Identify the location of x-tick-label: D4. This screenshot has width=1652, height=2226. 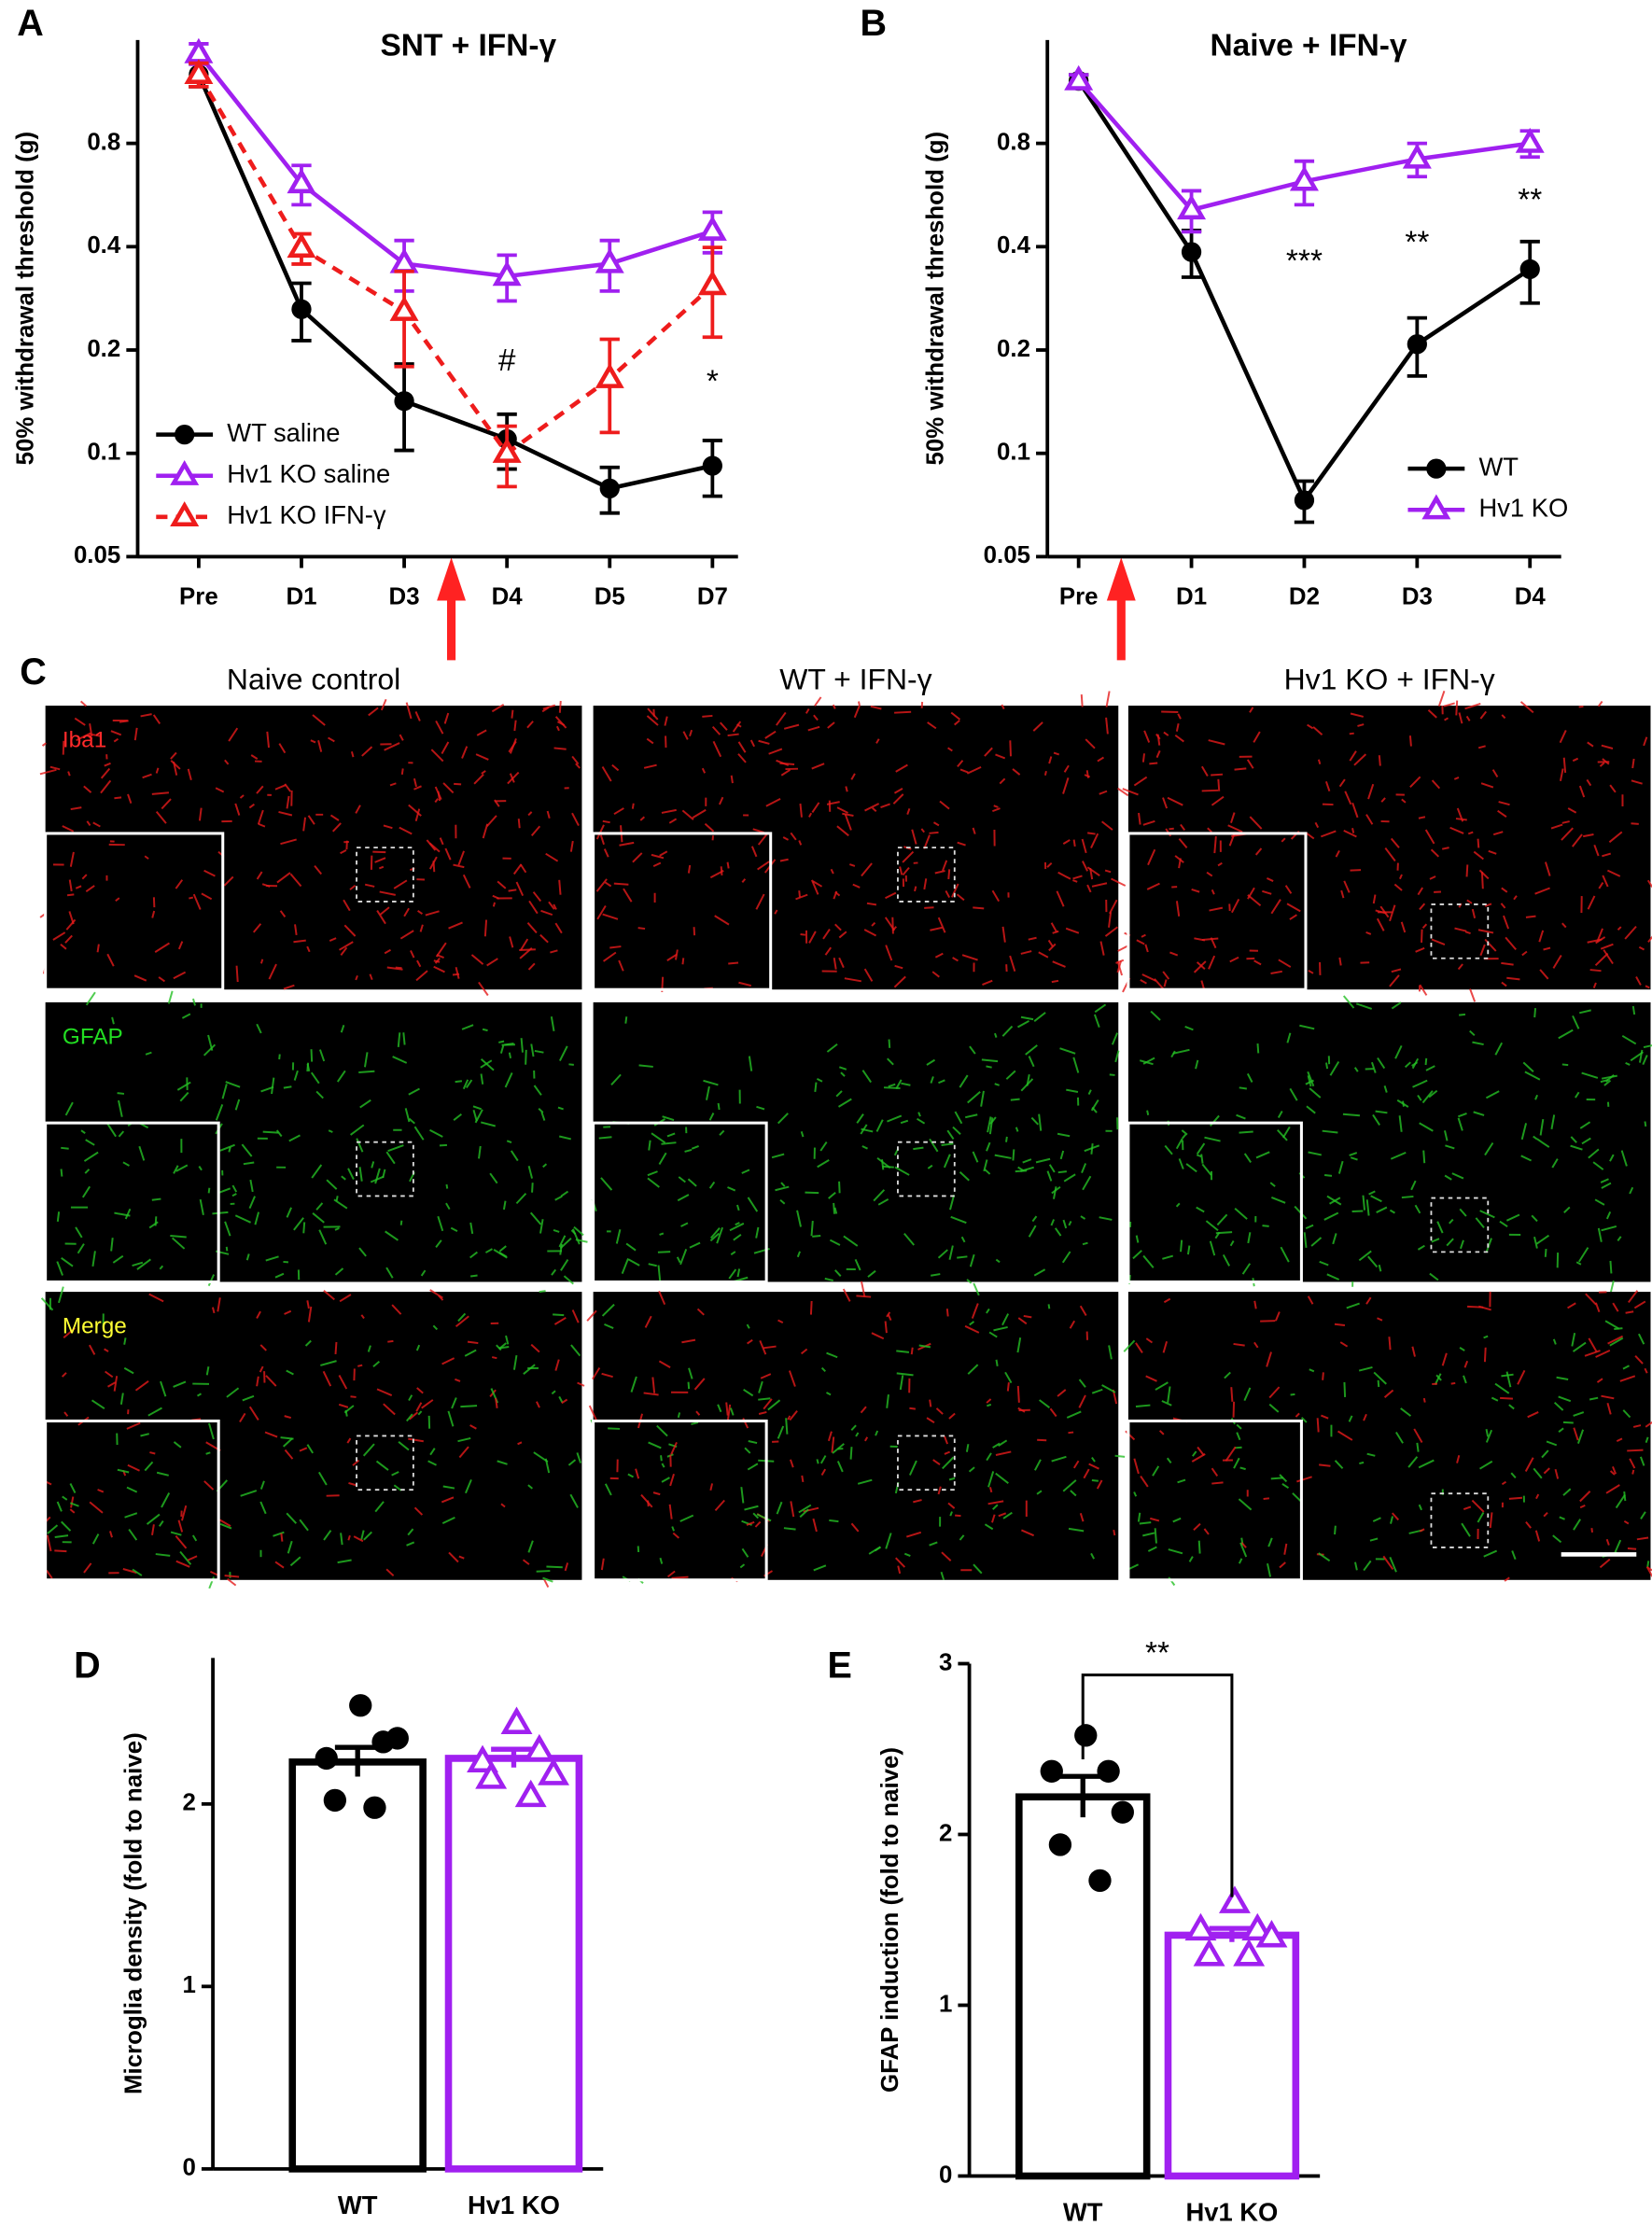
(508, 596).